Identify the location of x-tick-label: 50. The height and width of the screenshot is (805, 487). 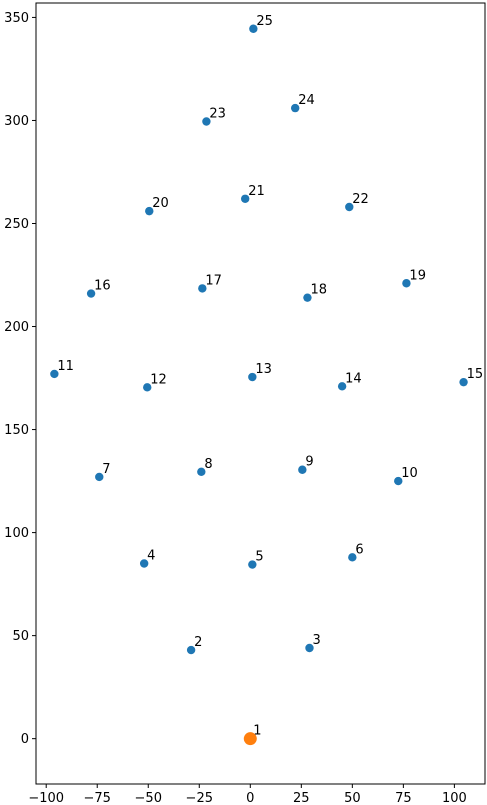
(352, 798).